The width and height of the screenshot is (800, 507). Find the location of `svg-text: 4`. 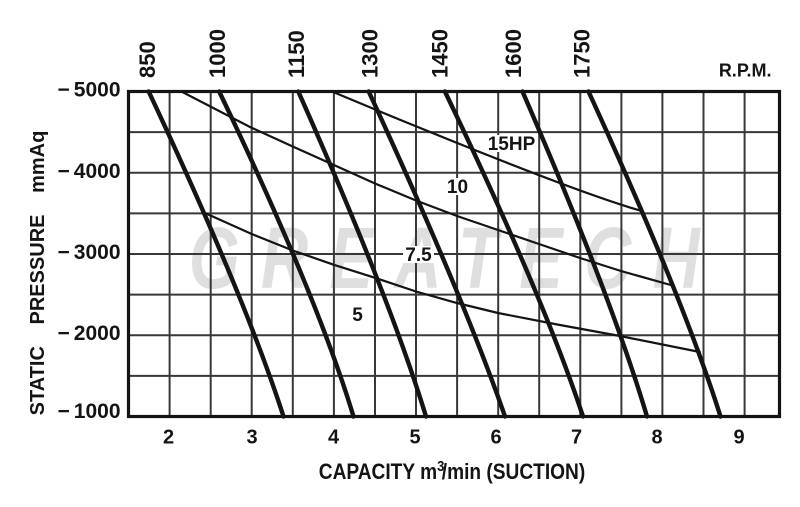

svg-text: 4 is located at coordinates (334, 438).